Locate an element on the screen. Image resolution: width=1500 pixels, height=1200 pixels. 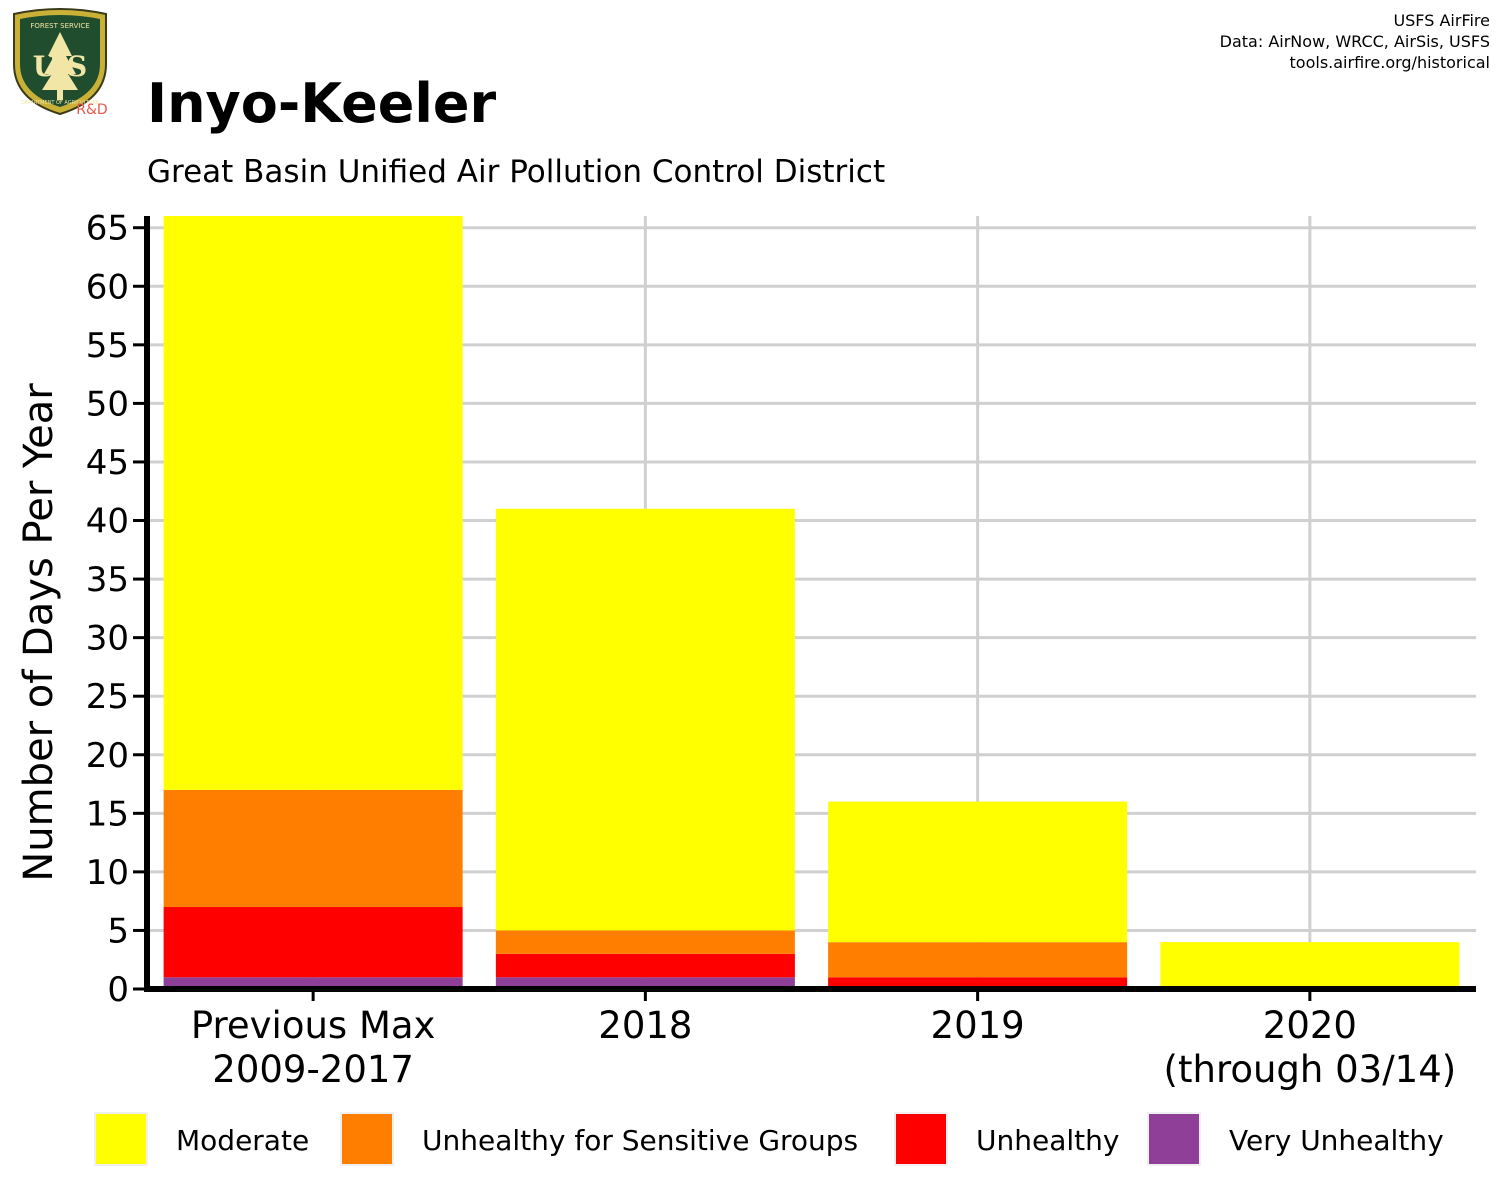
x-tick-label: 2009-2017 is located at coordinates (313, 1069).